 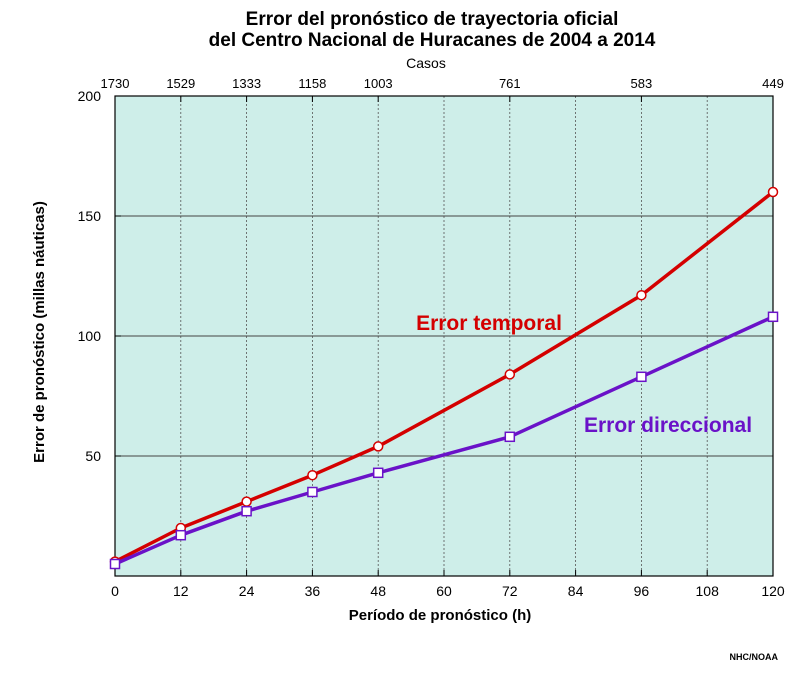 What do you see at coordinates (312, 83) in the screenshot?
I see `cases-tick-label: 1158` at bounding box center [312, 83].